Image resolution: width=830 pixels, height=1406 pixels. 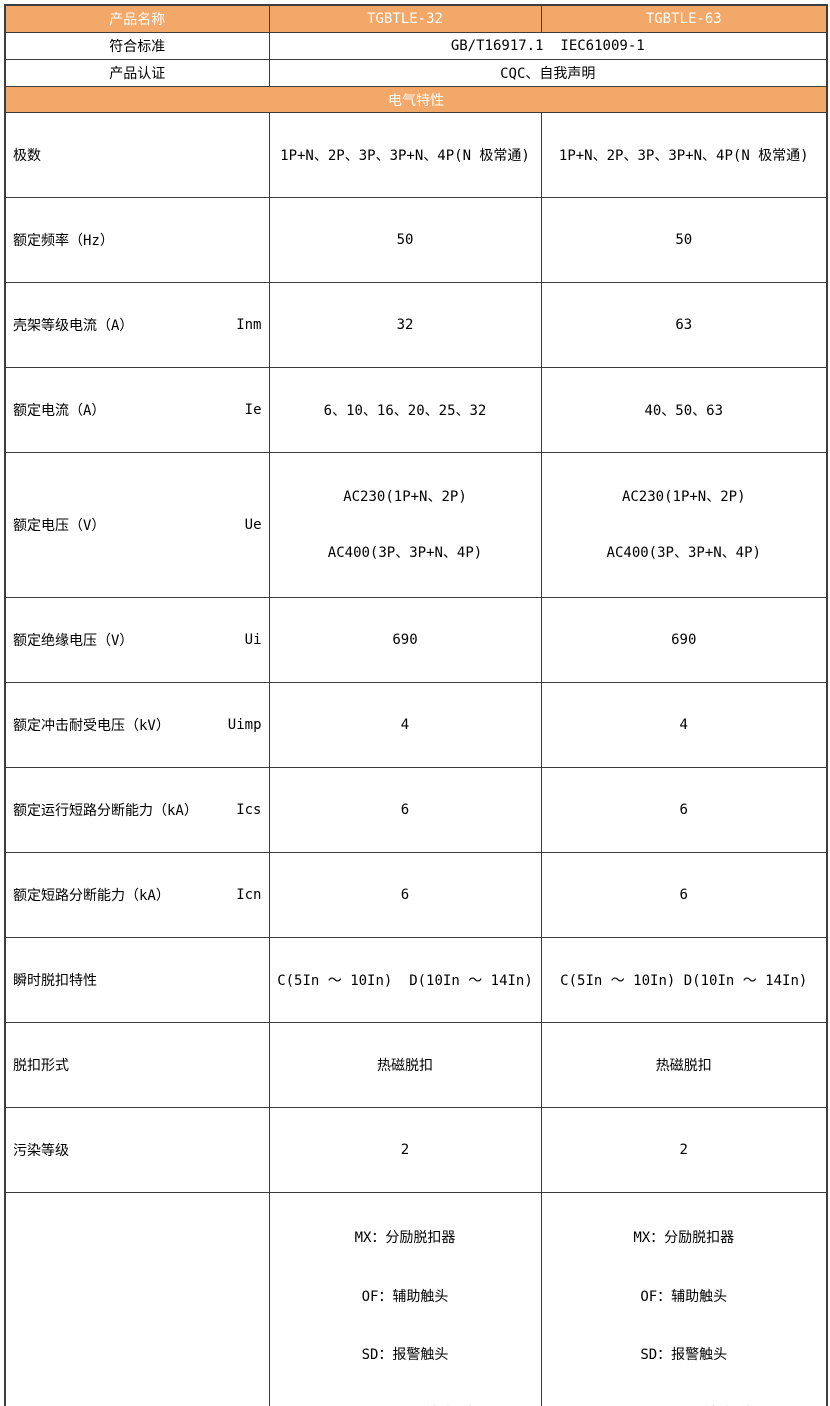 I want to click on value-tgbtle63: AC230(1P+N、2P) AC400(3P、3P+N、4P), so click(x=684, y=525).